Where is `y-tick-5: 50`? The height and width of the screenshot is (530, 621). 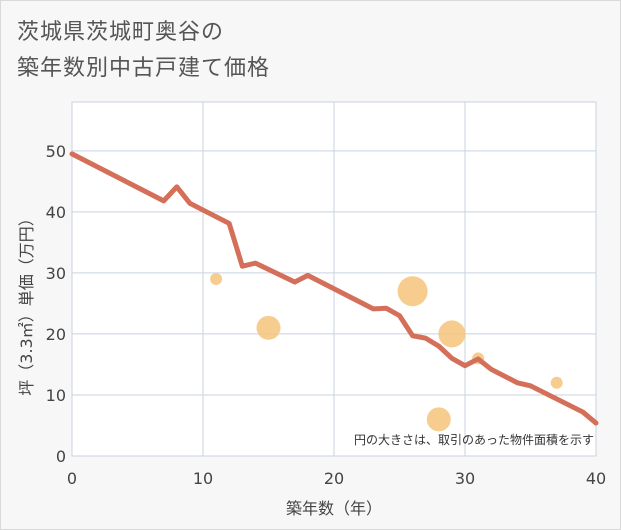
y-tick-5: 50 is located at coordinates (56, 151).